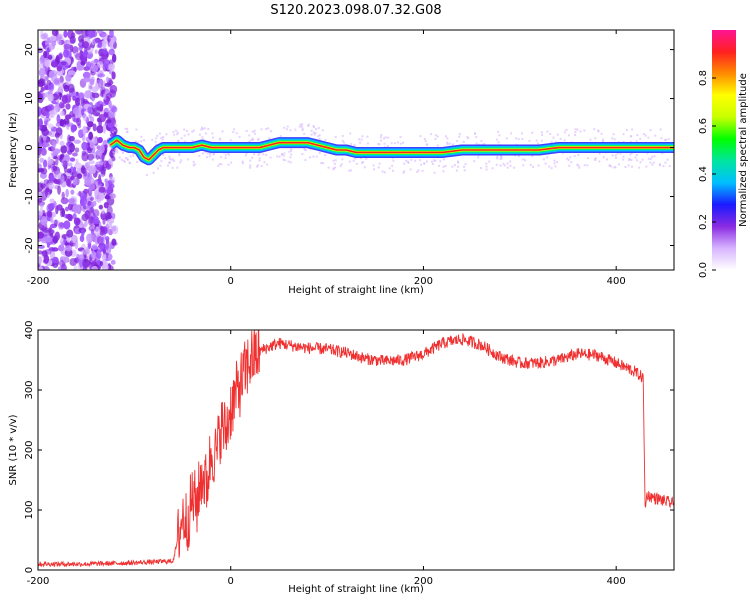 This screenshot has height=600, width=750. Describe the element at coordinates (231, 581) in the screenshot. I see `x-tick-label: 0` at that location.